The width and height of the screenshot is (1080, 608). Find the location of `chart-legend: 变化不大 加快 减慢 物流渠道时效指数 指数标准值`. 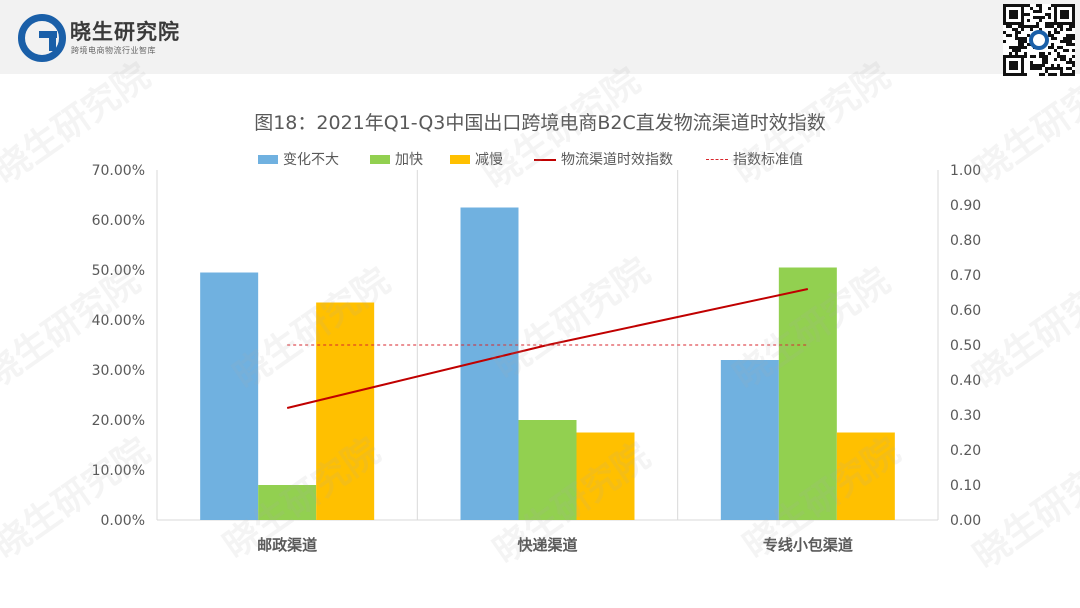

chart-legend: 变化不大 加快 减慢 物流渠道时效指数 指数标准值 is located at coordinates (540, 160).